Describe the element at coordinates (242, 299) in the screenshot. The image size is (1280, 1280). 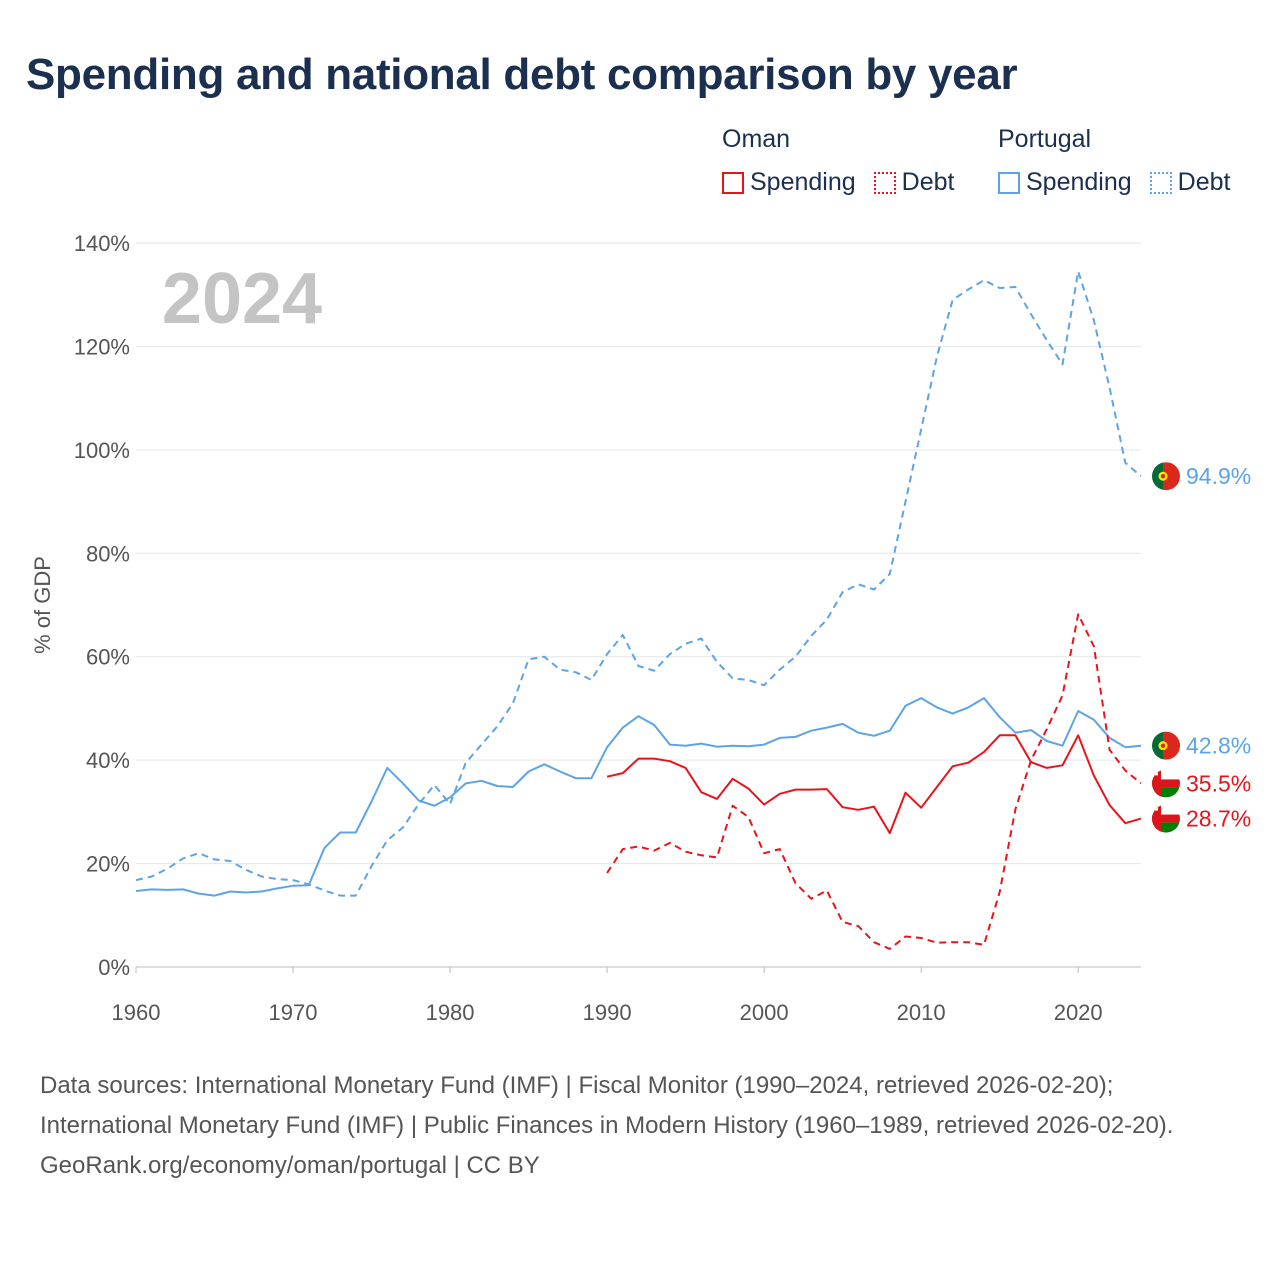
I see `year-label: 2024` at that location.